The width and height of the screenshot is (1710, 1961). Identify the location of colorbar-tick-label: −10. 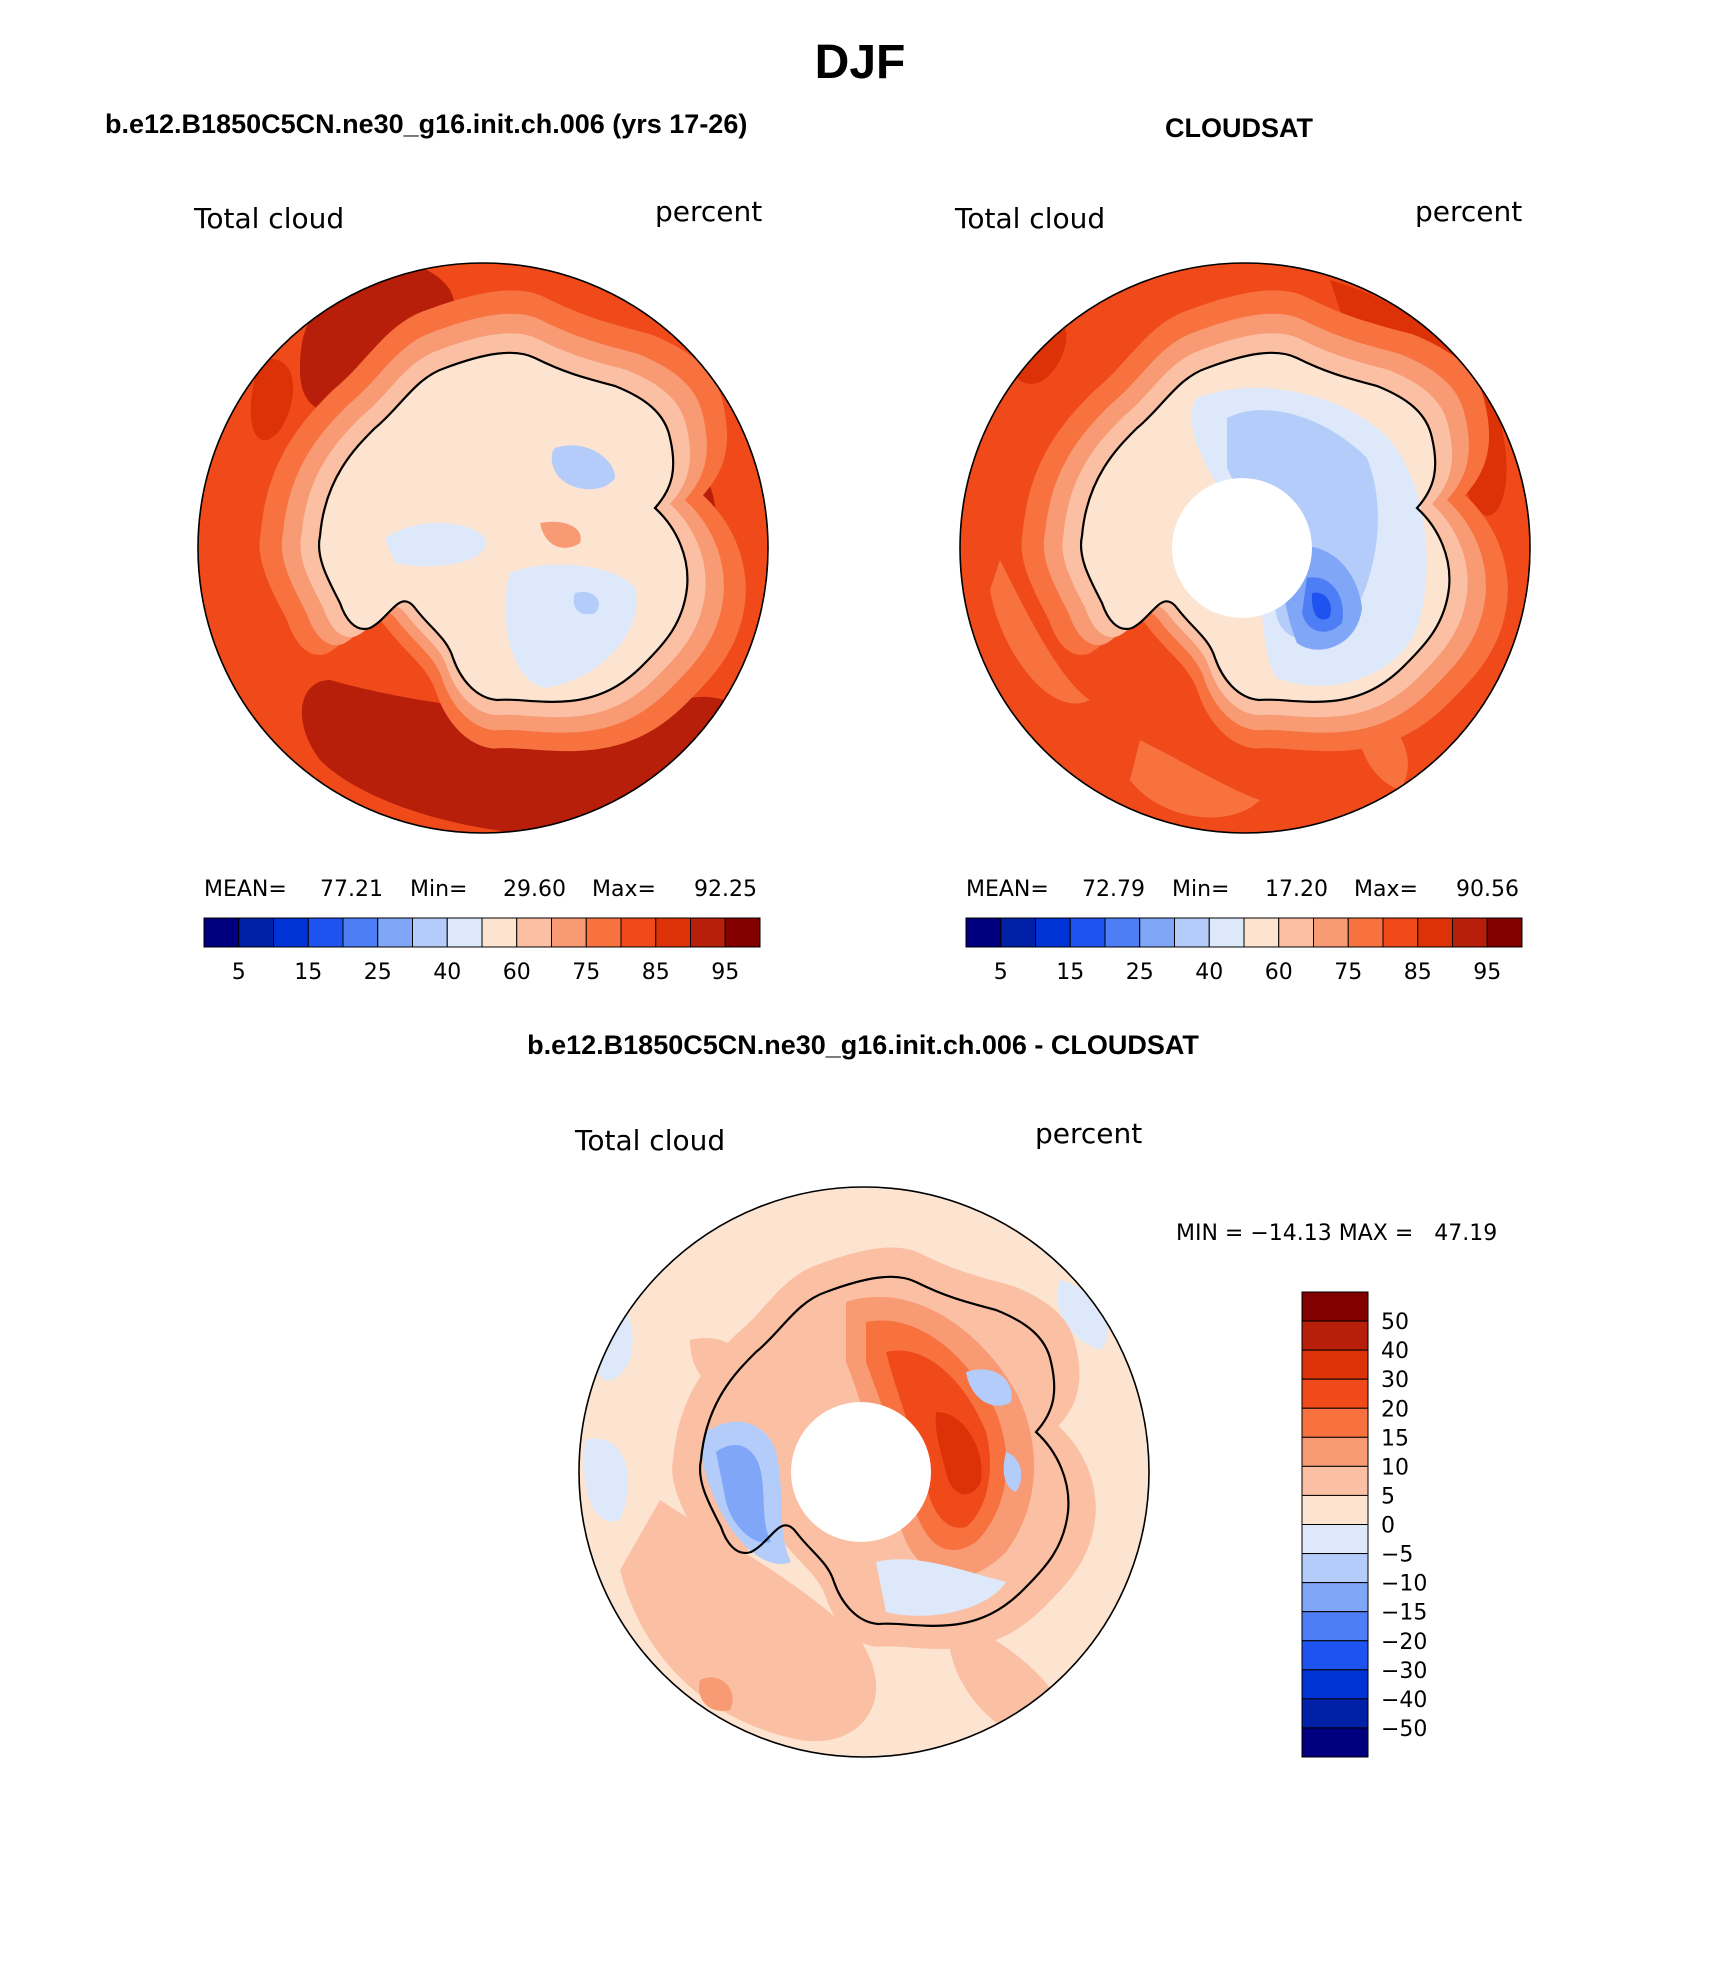
(1404, 1584).